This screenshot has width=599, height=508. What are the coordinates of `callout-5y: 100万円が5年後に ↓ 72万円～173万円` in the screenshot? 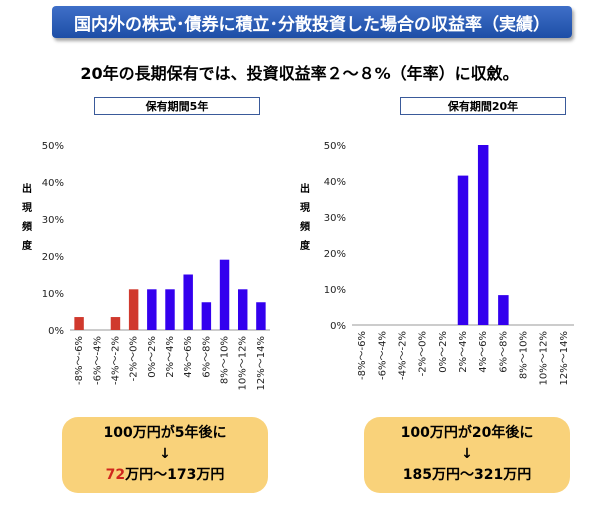 It's located at (165, 455).